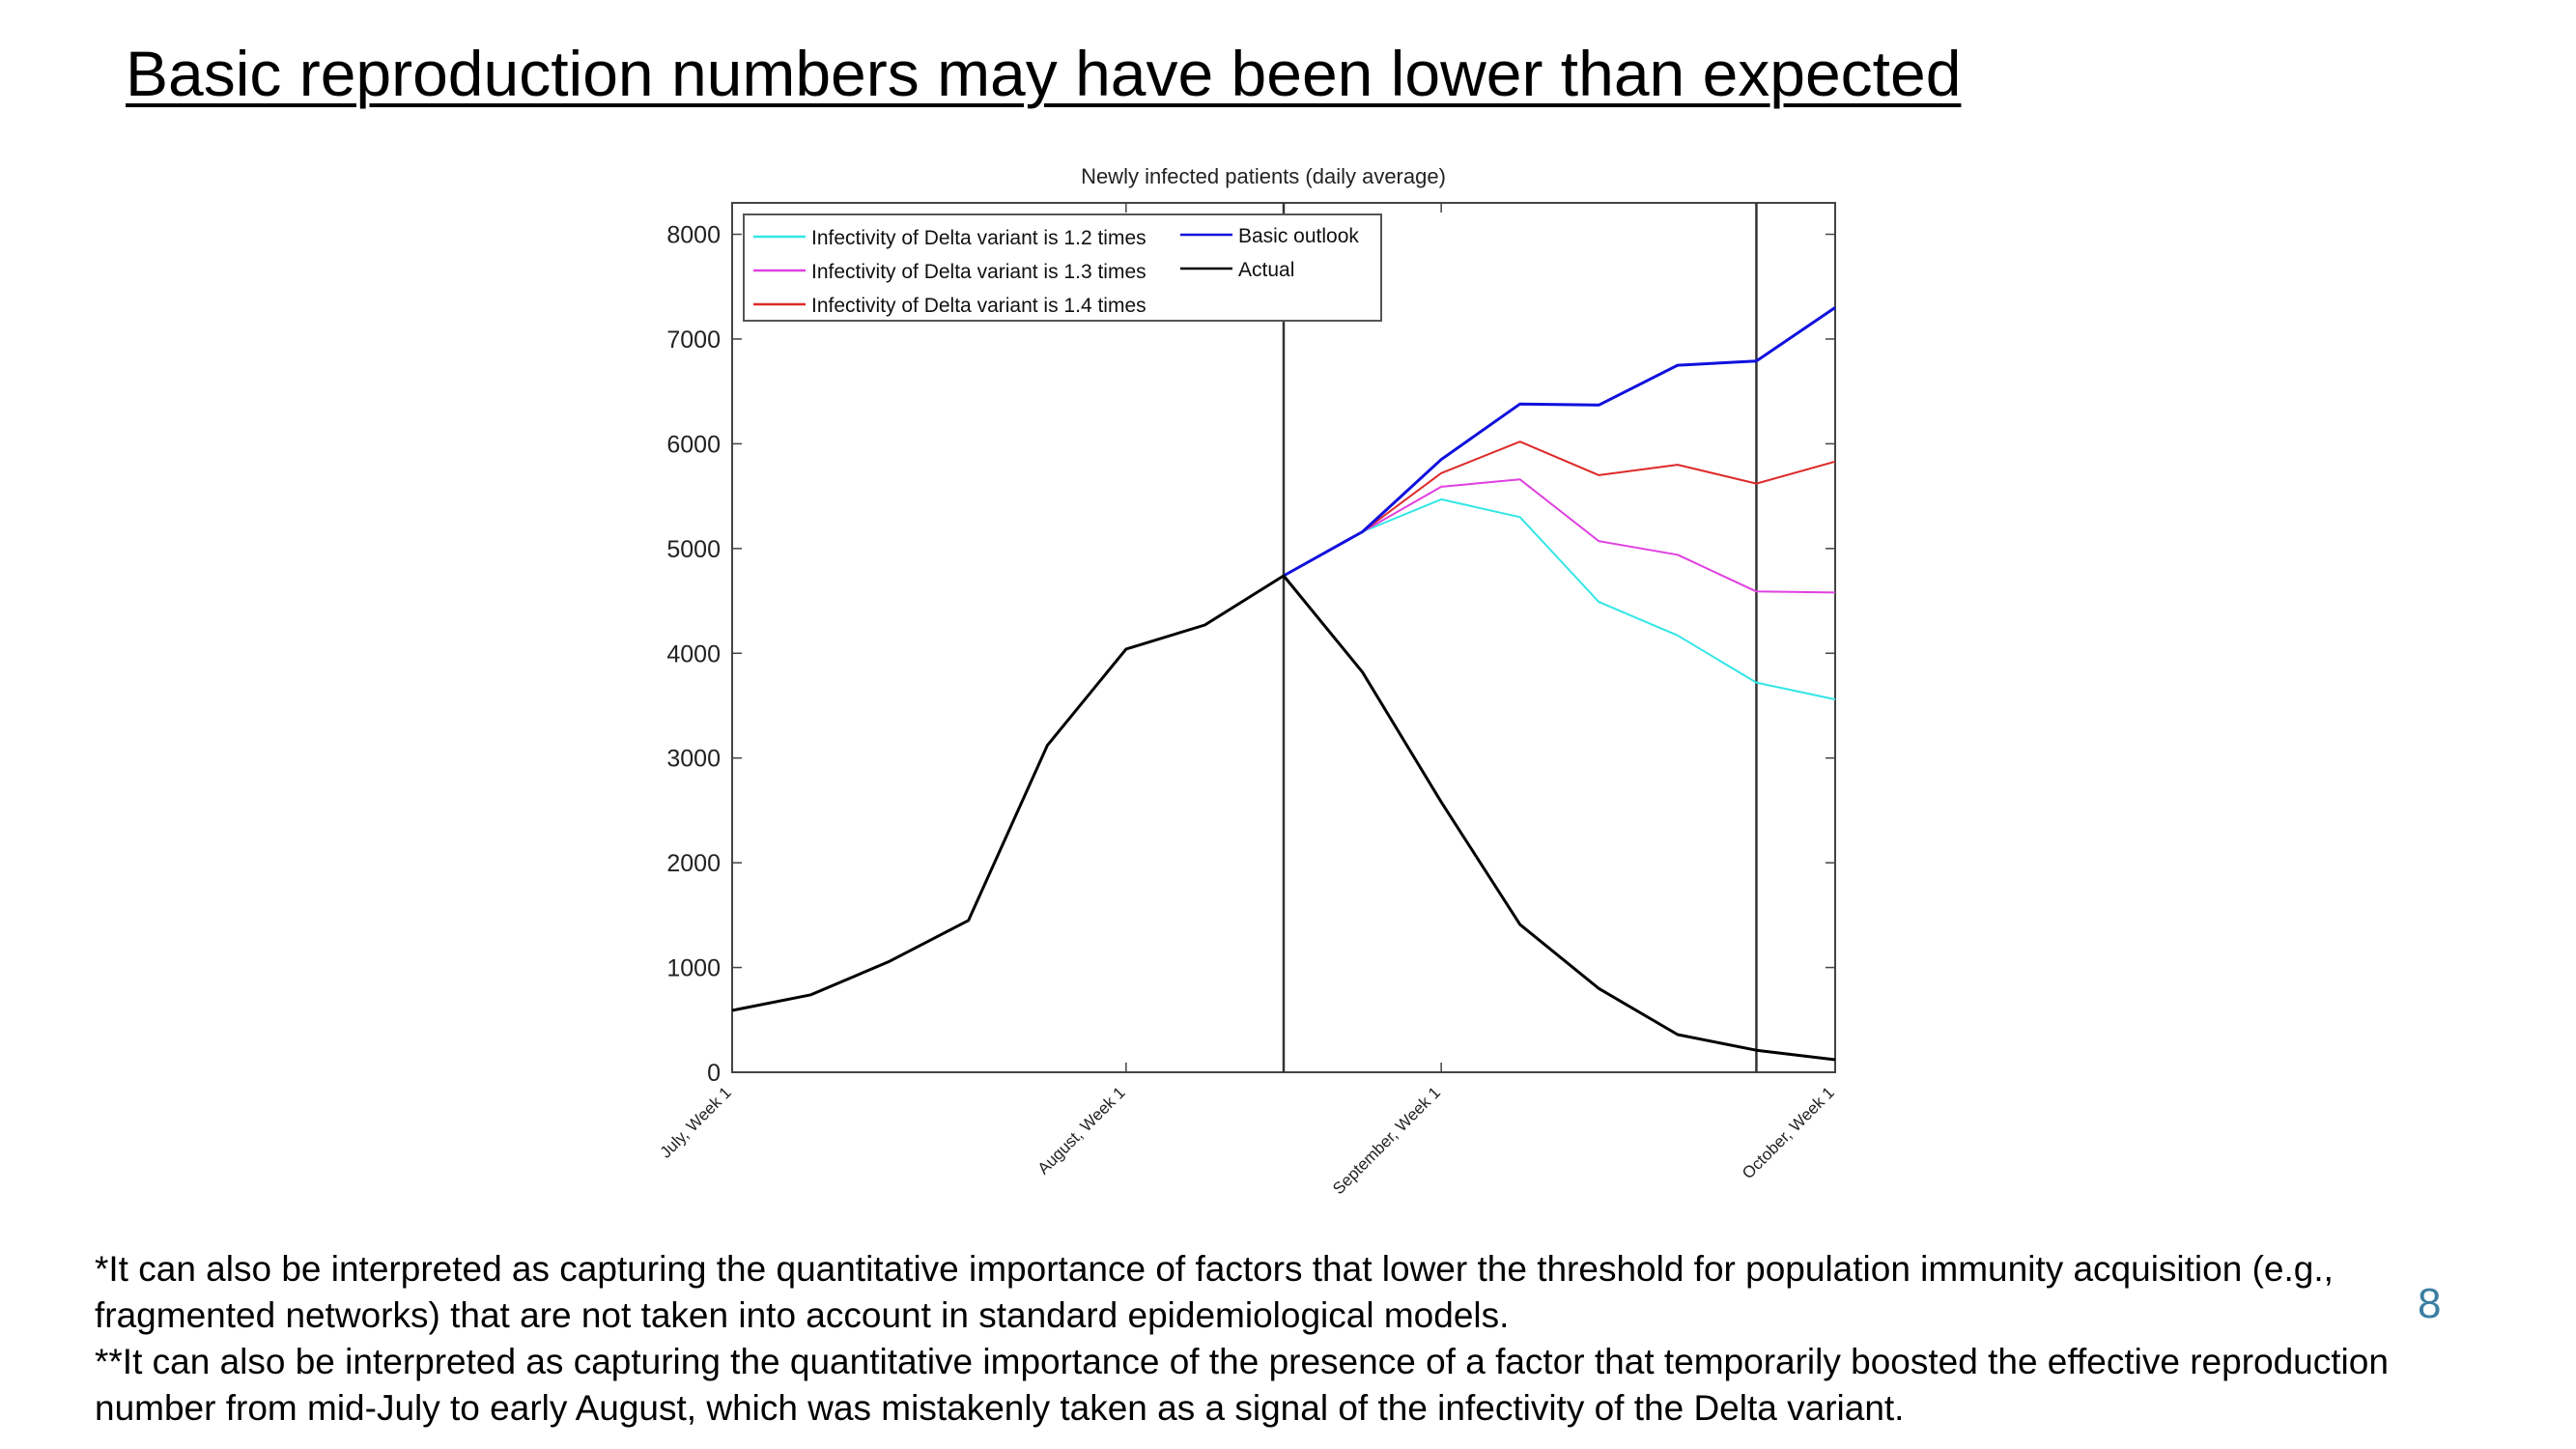  Describe the element at coordinates (693, 235) in the screenshot. I see `y-tick-label: 8000` at that location.